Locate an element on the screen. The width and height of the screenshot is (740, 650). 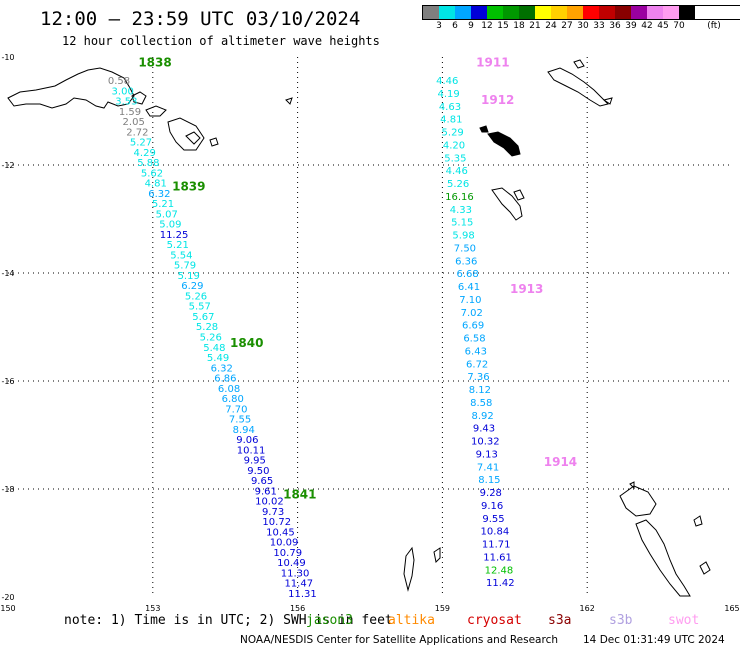
wave-height-value: 5.88 is located at coordinates (148, 163).